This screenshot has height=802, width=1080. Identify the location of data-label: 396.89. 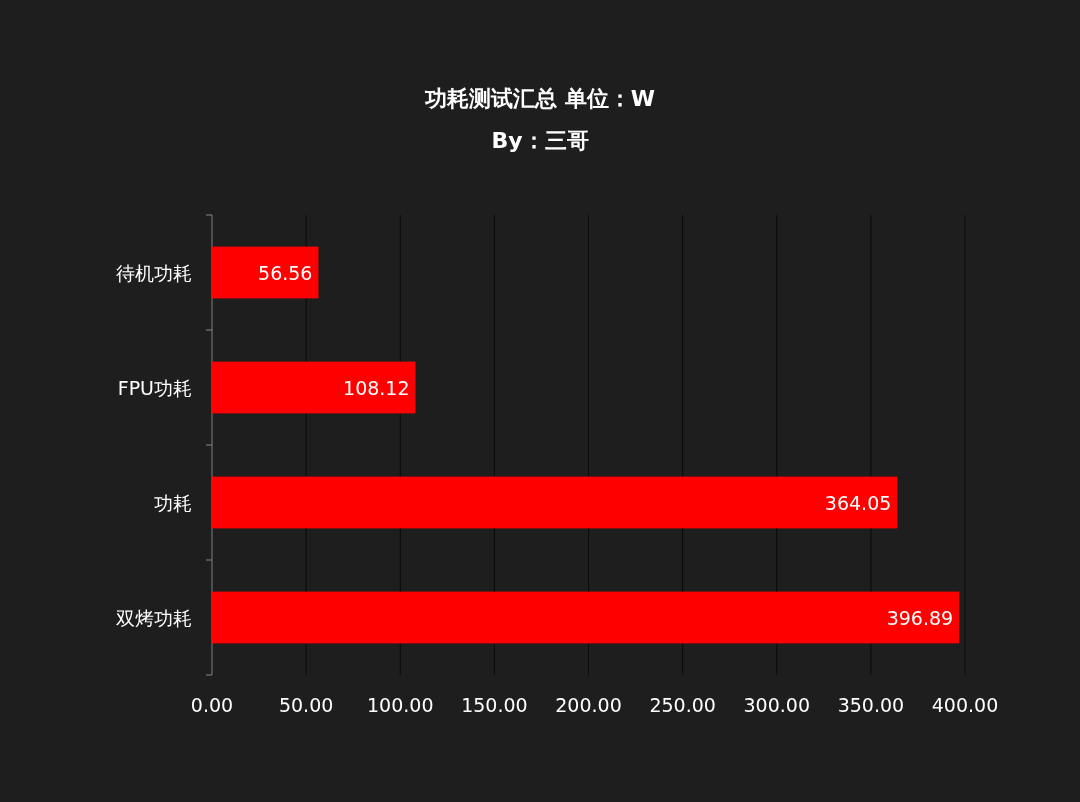
(920, 617).